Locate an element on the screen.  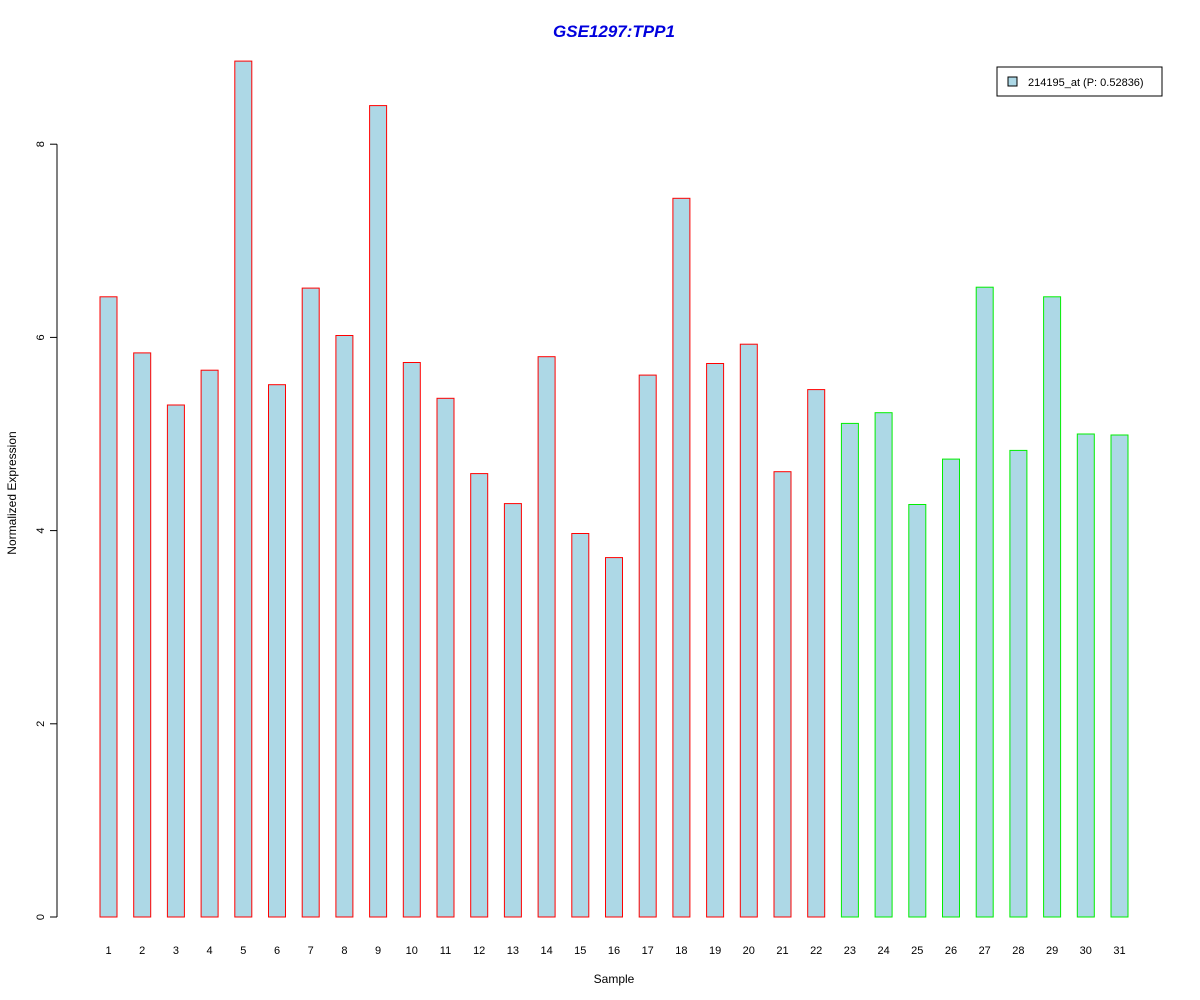
x-tick-label: 22 is located at coordinates (816, 951).